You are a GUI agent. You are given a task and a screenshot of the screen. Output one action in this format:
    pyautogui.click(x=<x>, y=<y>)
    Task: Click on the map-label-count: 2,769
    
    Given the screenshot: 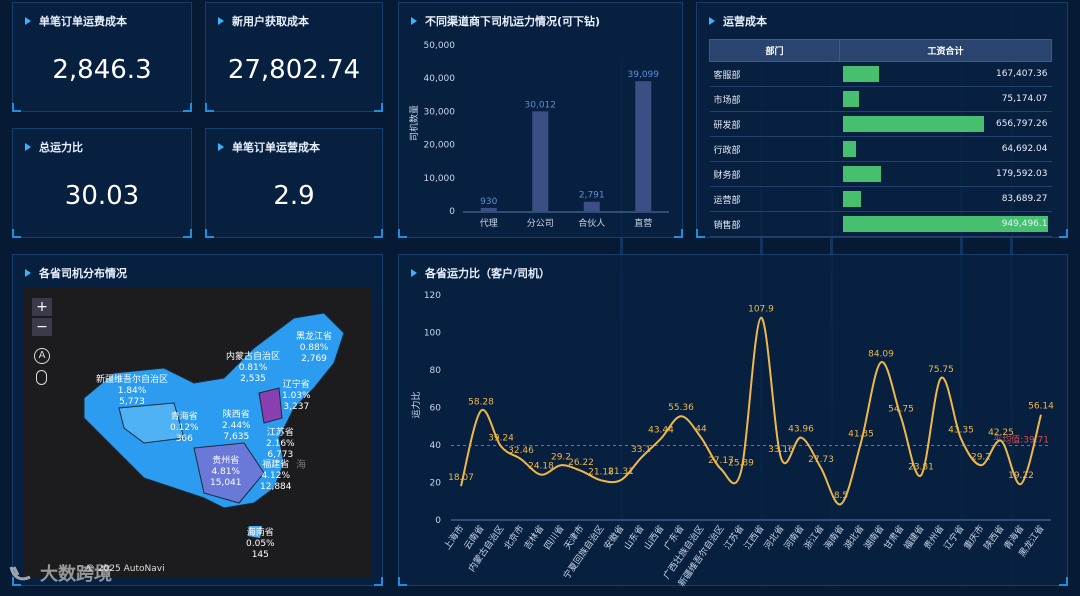 What is the action you would take?
    pyautogui.click(x=314, y=359)
    